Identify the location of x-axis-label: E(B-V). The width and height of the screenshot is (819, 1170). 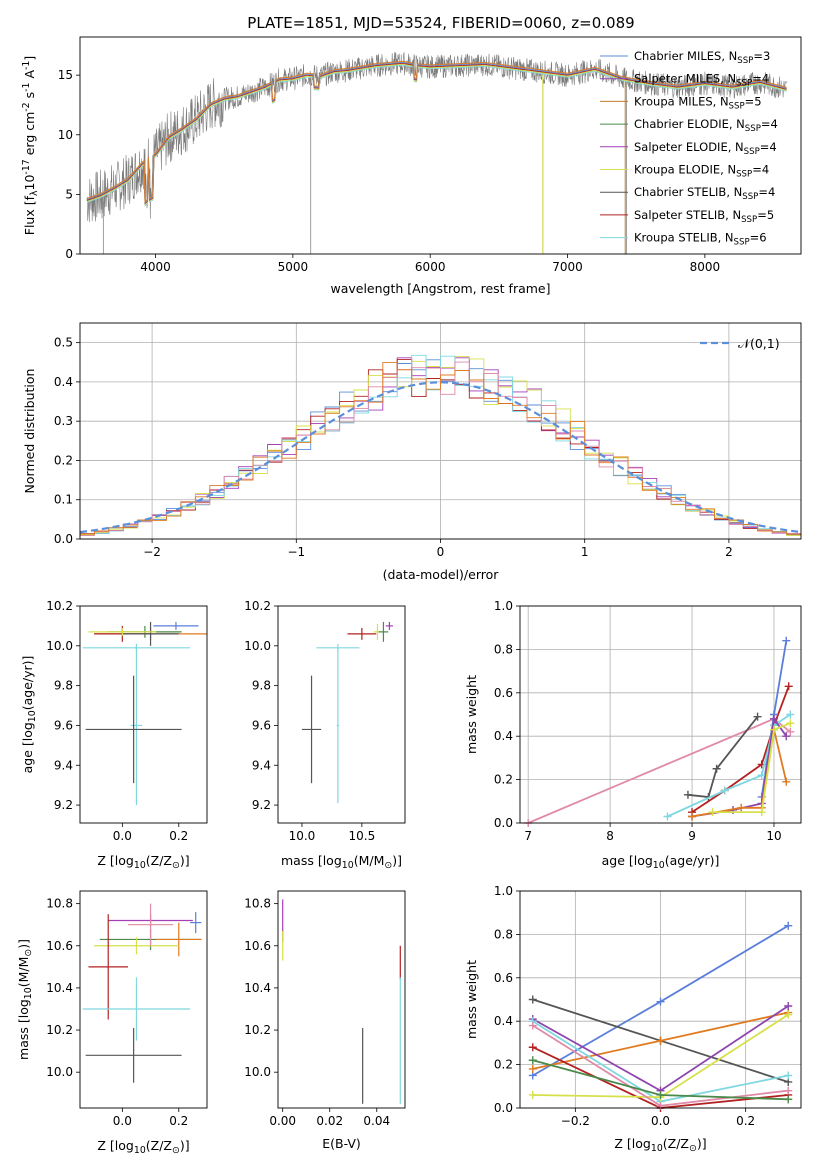
(341, 1143).